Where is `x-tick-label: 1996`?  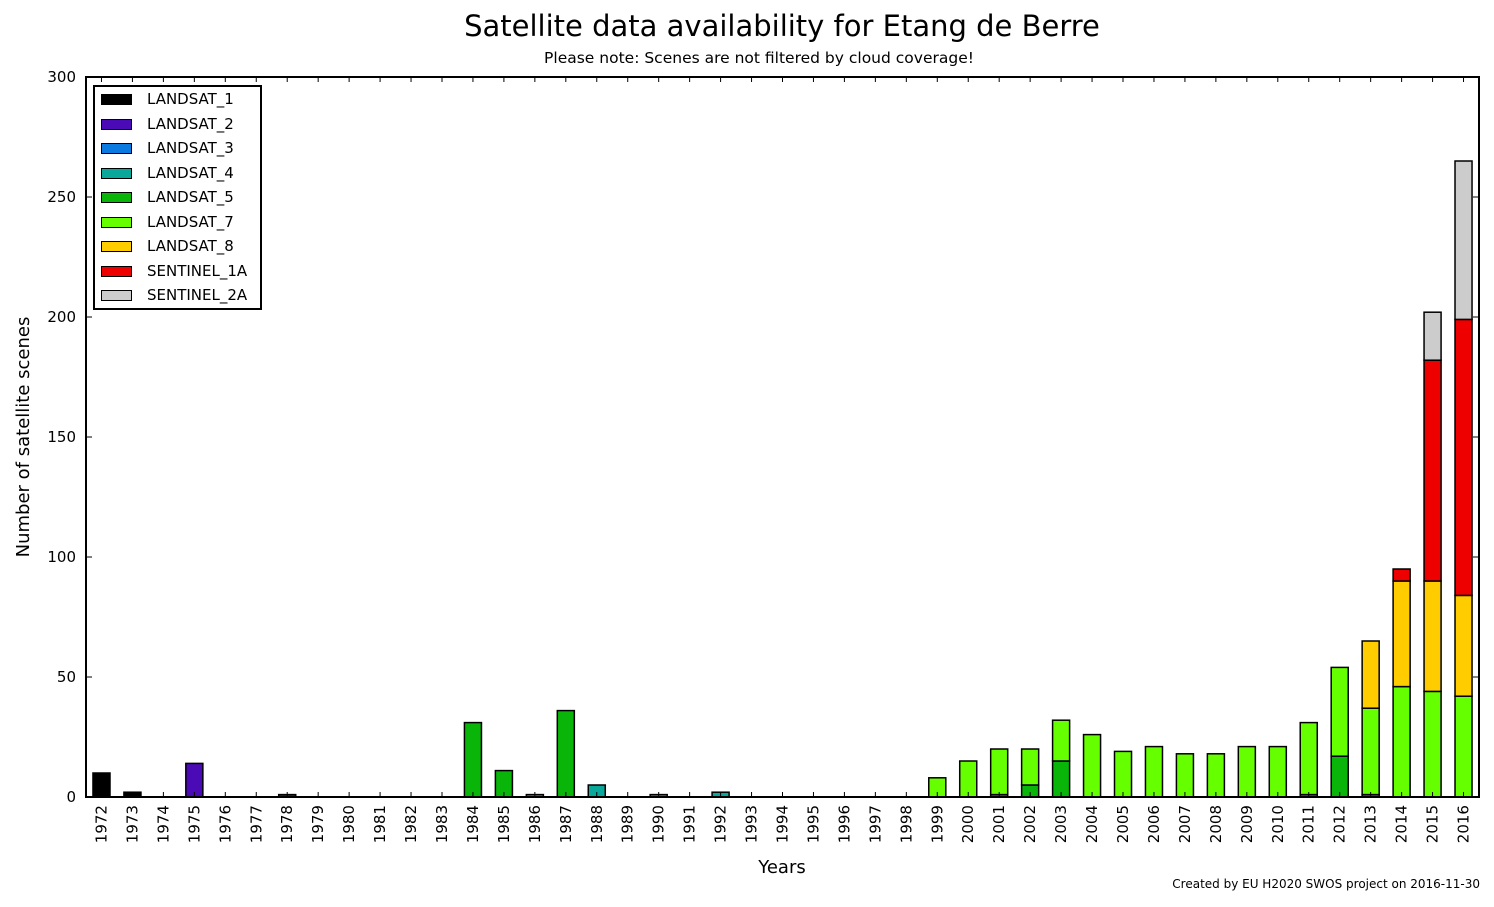
x-tick-label: 1996 is located at coordinates (844, 824).